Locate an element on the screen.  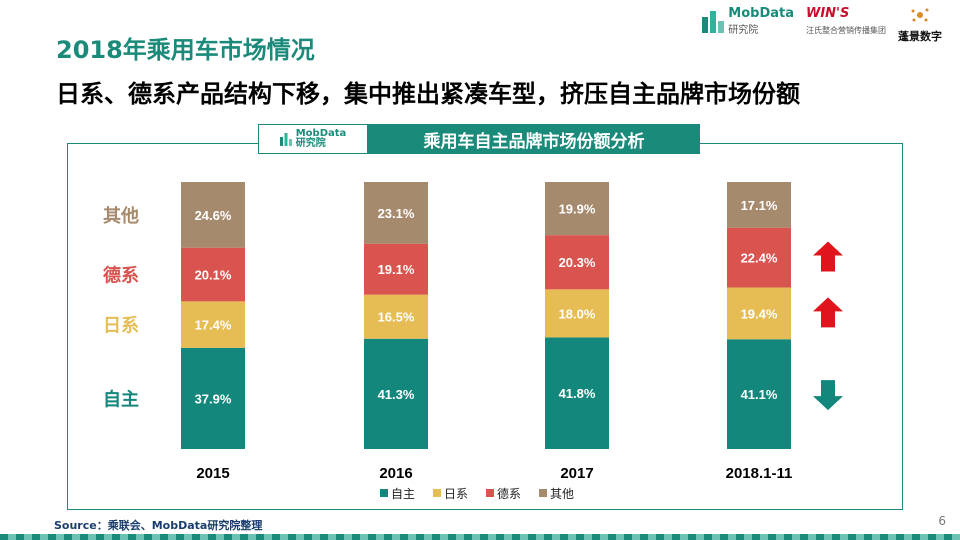
data-label-2-1: 17.4% is located at coordinates (213, 325).